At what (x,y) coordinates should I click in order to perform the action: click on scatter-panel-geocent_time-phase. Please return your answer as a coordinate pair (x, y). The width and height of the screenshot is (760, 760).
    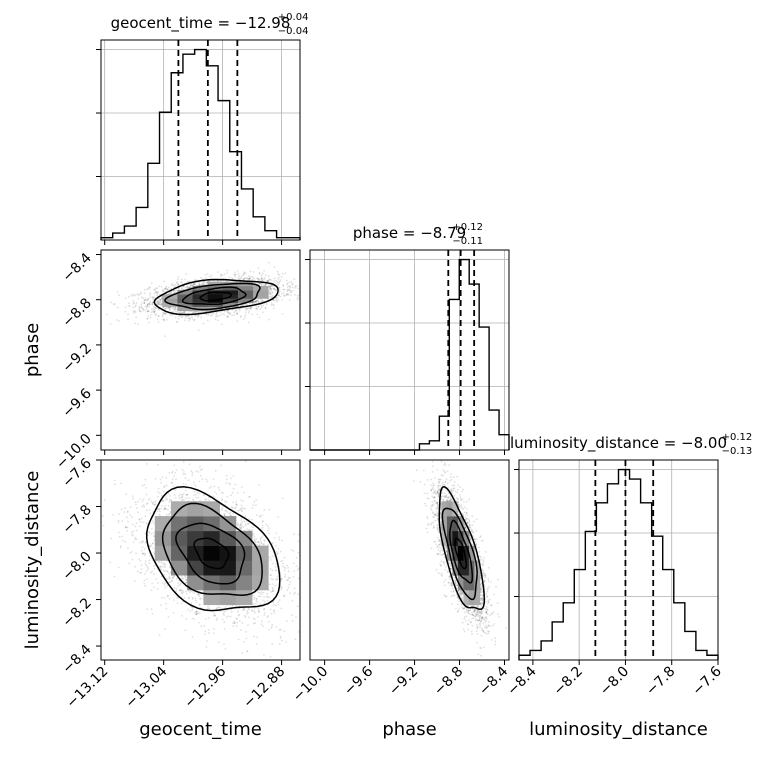
    Looking at the image, I should click on (201, 352).